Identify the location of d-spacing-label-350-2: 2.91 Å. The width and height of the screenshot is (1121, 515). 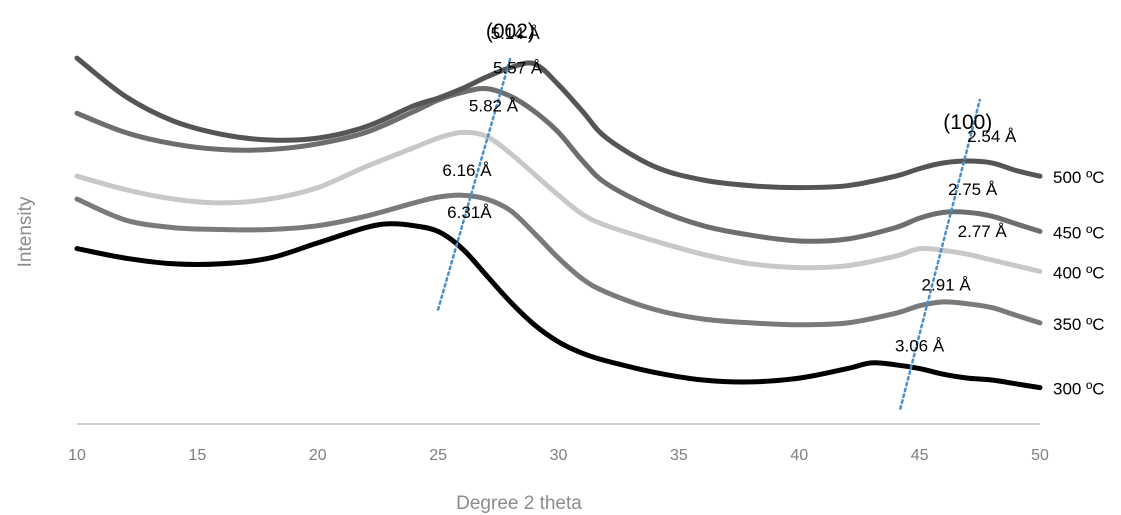
(947, 285).